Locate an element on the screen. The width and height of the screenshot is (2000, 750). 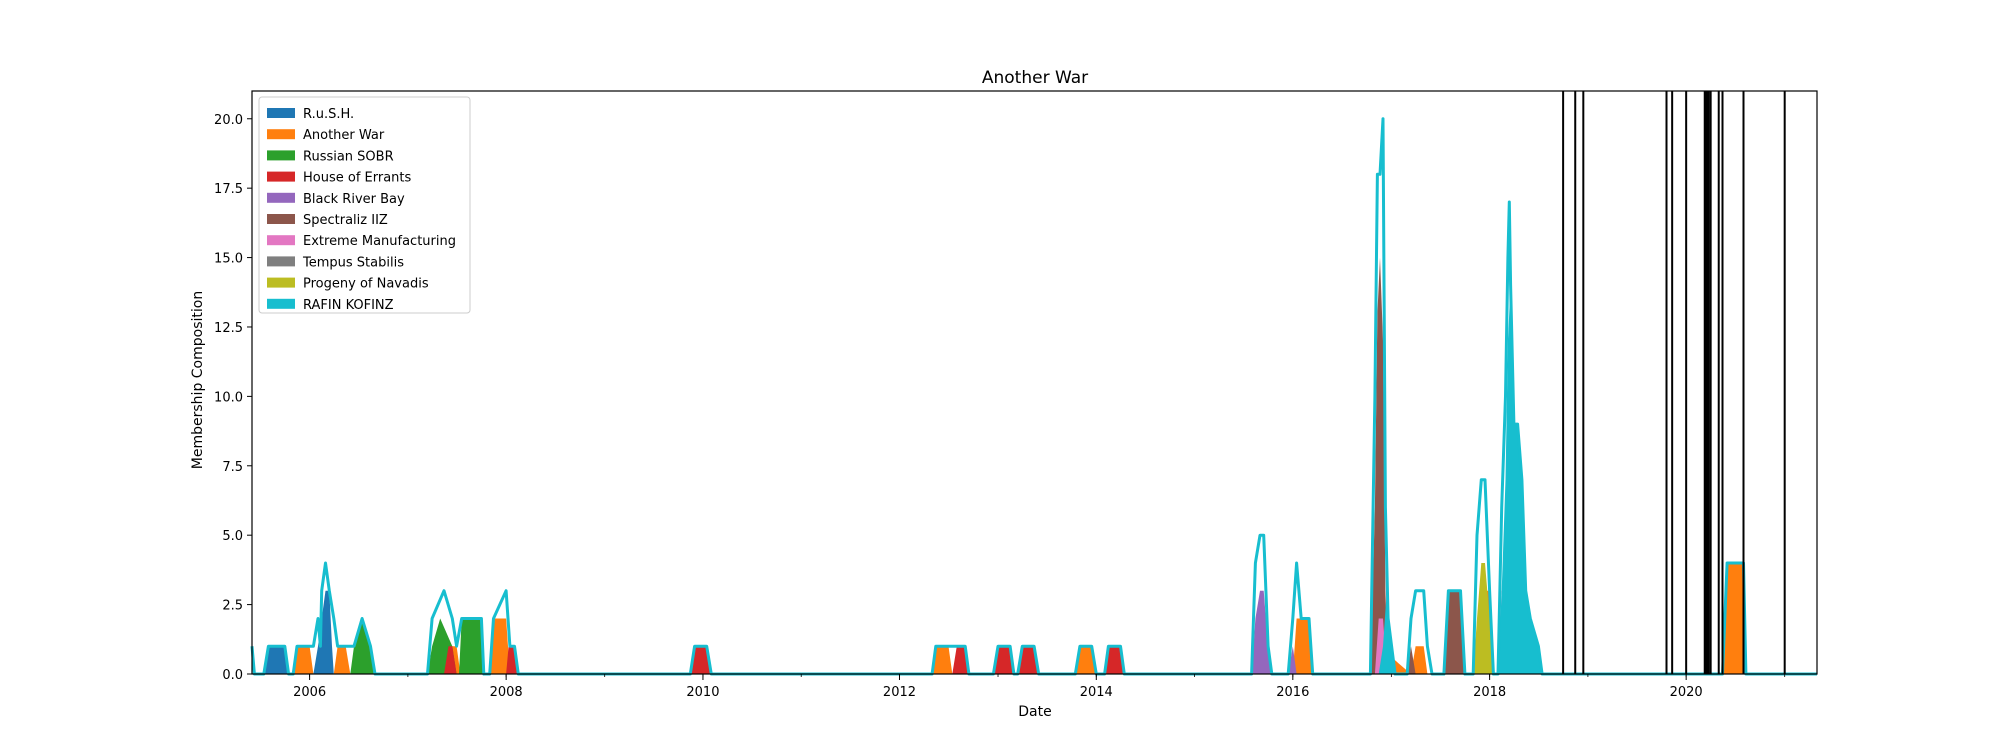
y-tick-label: 15.0 is located at coordinates (228, 259).